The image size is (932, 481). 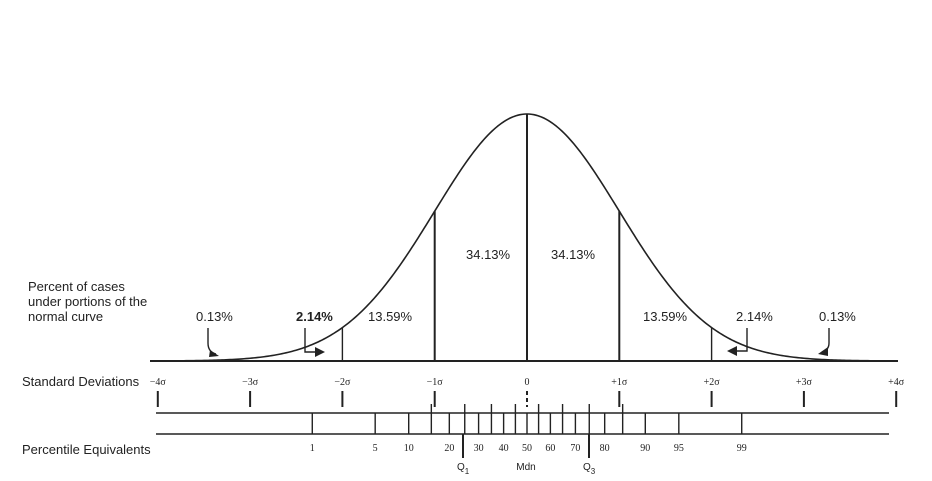 What do you see at coordinates (314, 316) in the screenshot?
I see `region-band2-left: 2.14%` at bounding box center [314, 316].